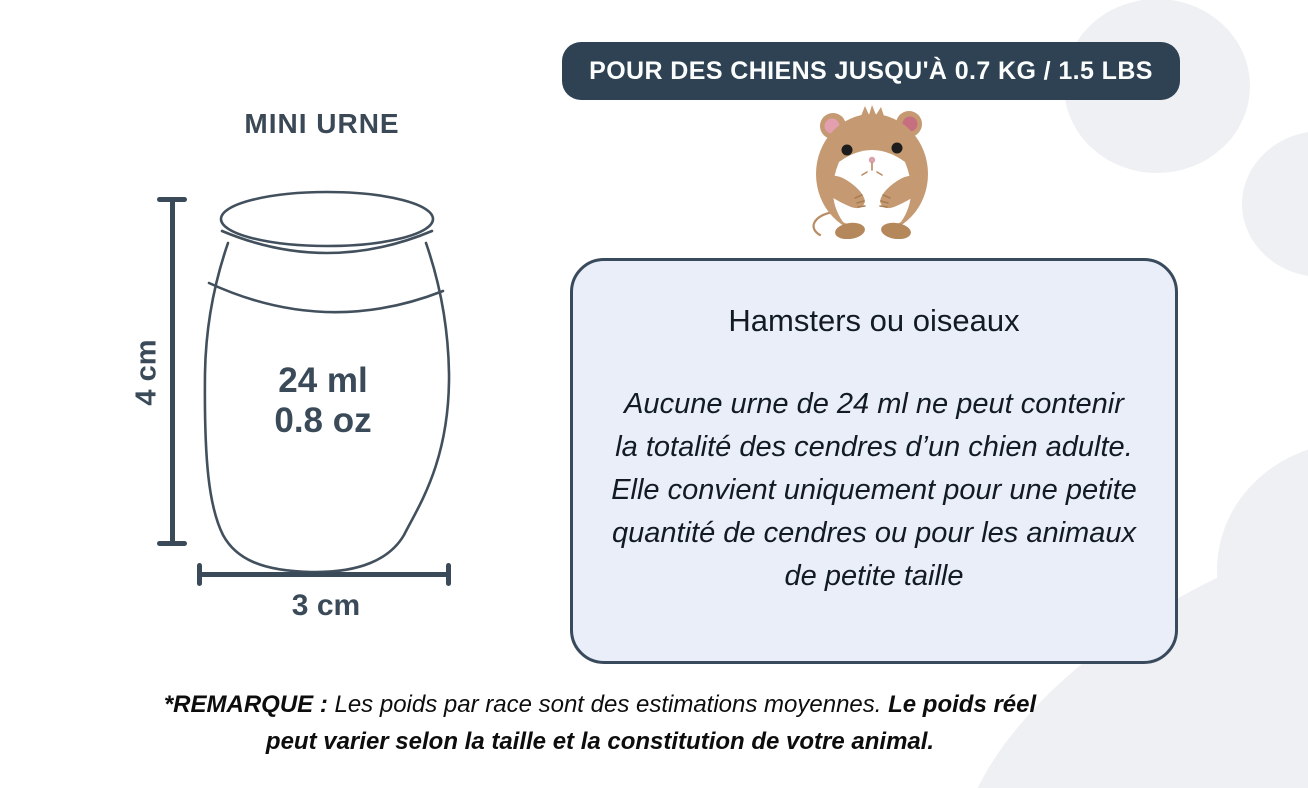 The image size is (1308, 788). What do you see at coordinates (323, 420) in the screenshot?
I see `urn-volume-oz: 0.8 oz` at bounding box center [323, 420].